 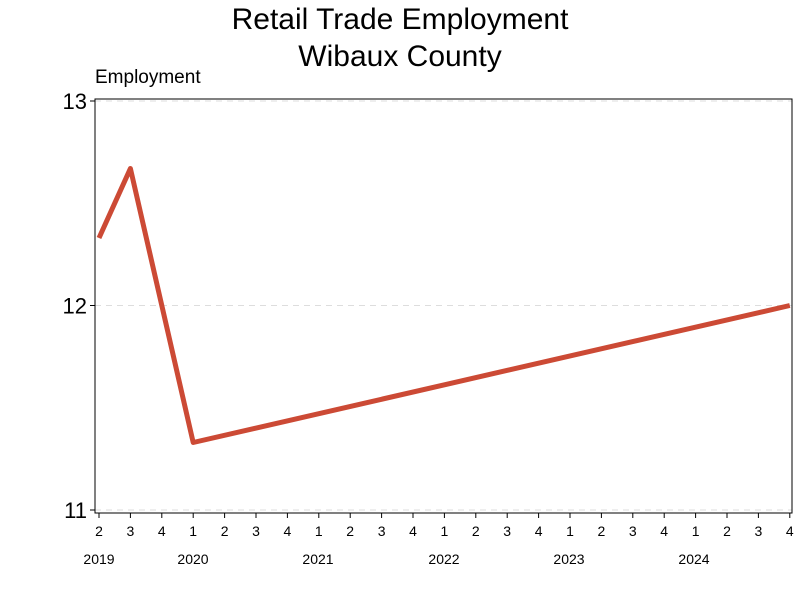 What do you see at coordinates (568, 559) in the screenshot?
I see `x-year-label: 2023` at bounding box center [568, 559].